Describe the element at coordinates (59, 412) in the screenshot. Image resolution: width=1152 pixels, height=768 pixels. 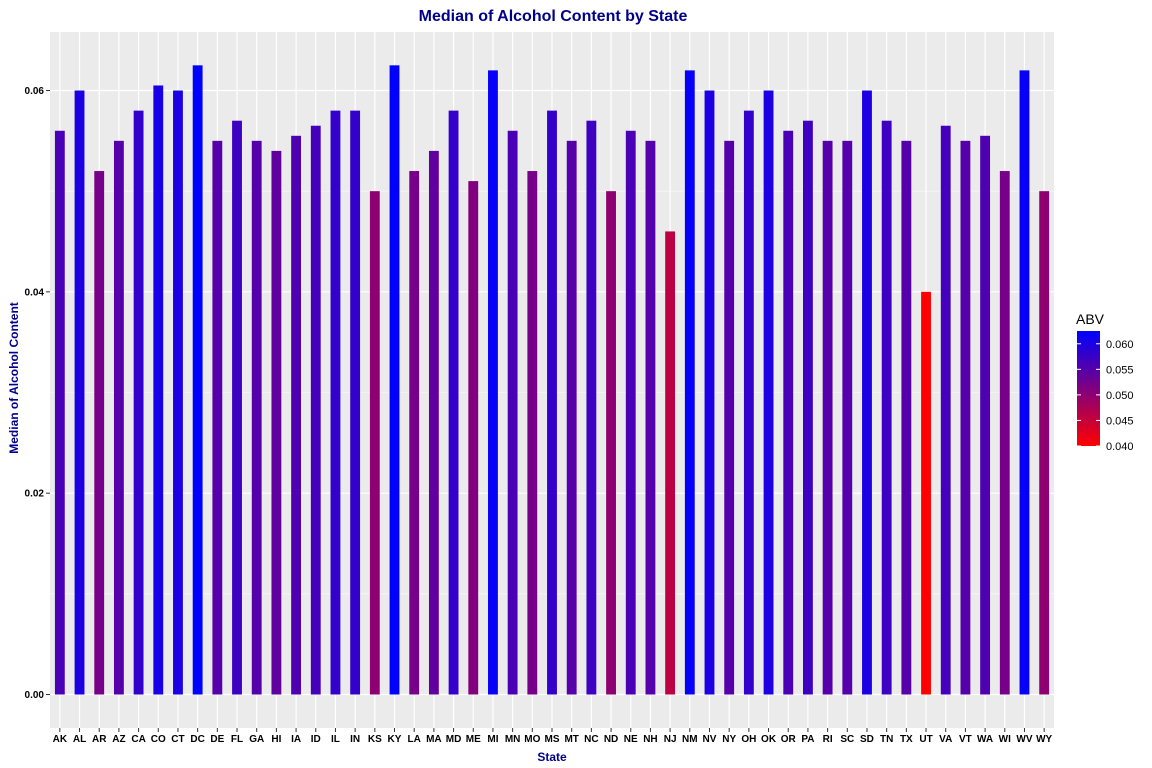
I see `bar-ak` at that location.